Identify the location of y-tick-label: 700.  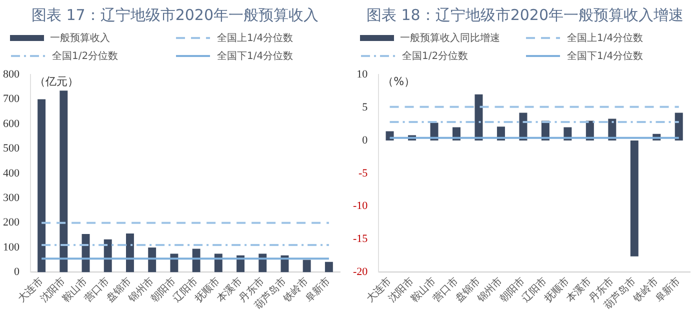
(11, 99).